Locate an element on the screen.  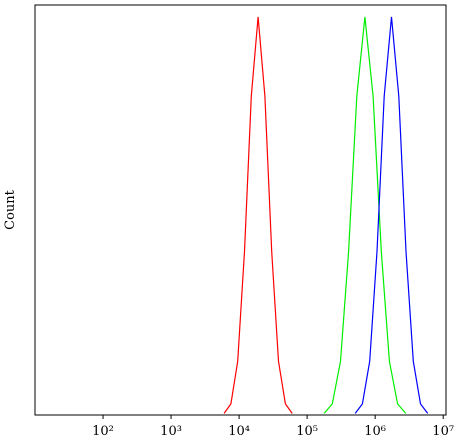
x-tick-label: 10⁷ is located at coordinates (443, 431).